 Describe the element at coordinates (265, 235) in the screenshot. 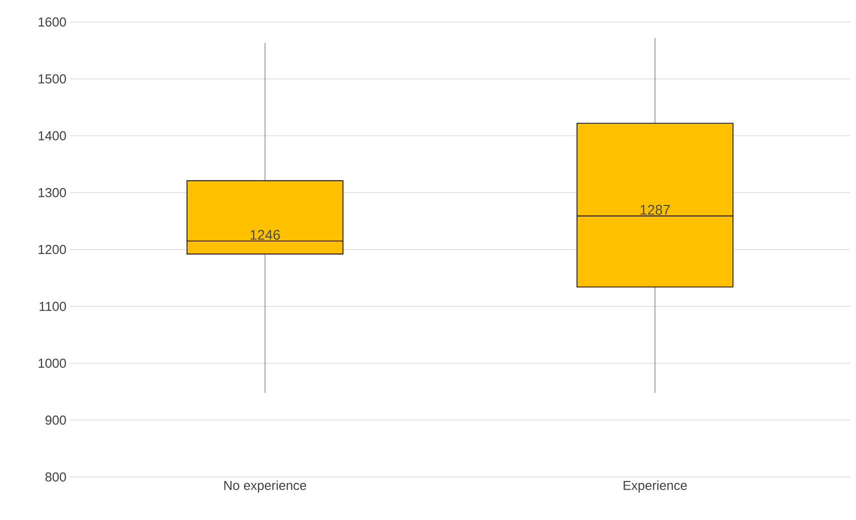

I see `text: 1246` at that location.